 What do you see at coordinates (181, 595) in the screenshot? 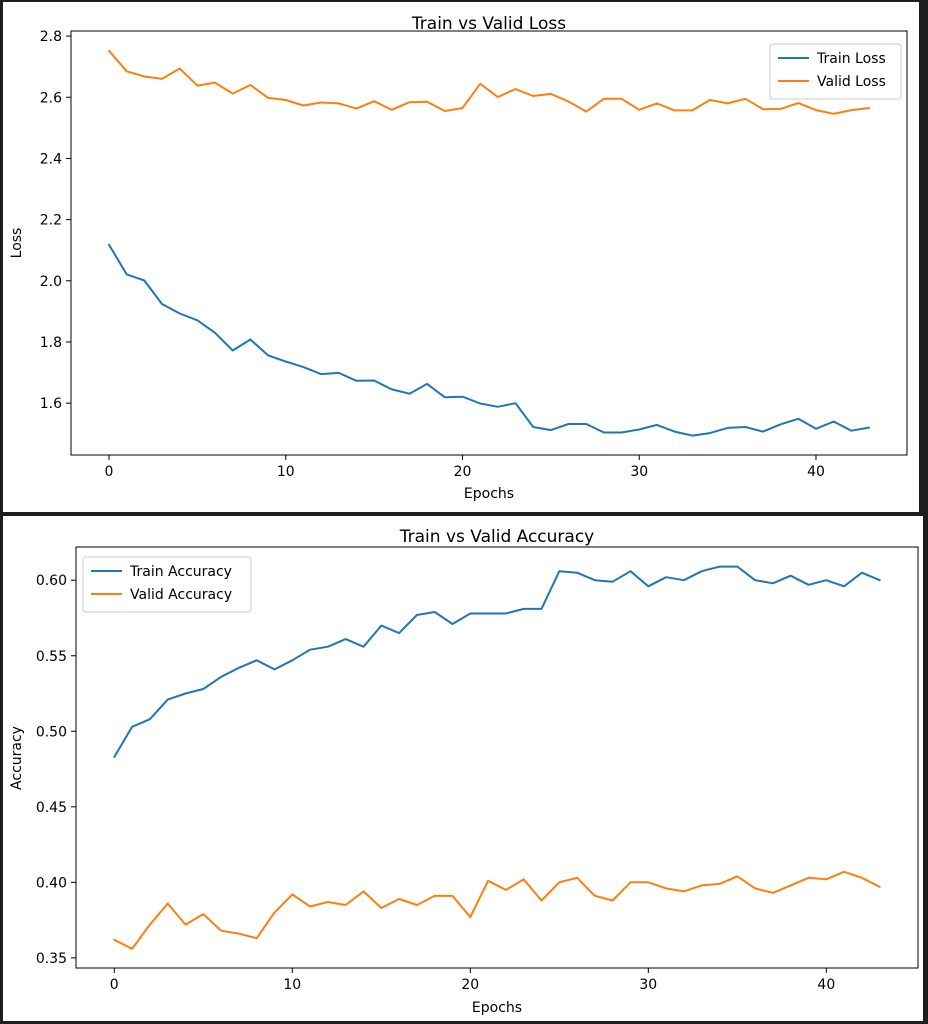
I see `legend-label-valid-accuracy: Valid Accuracy` at bounding box center [181, 595].